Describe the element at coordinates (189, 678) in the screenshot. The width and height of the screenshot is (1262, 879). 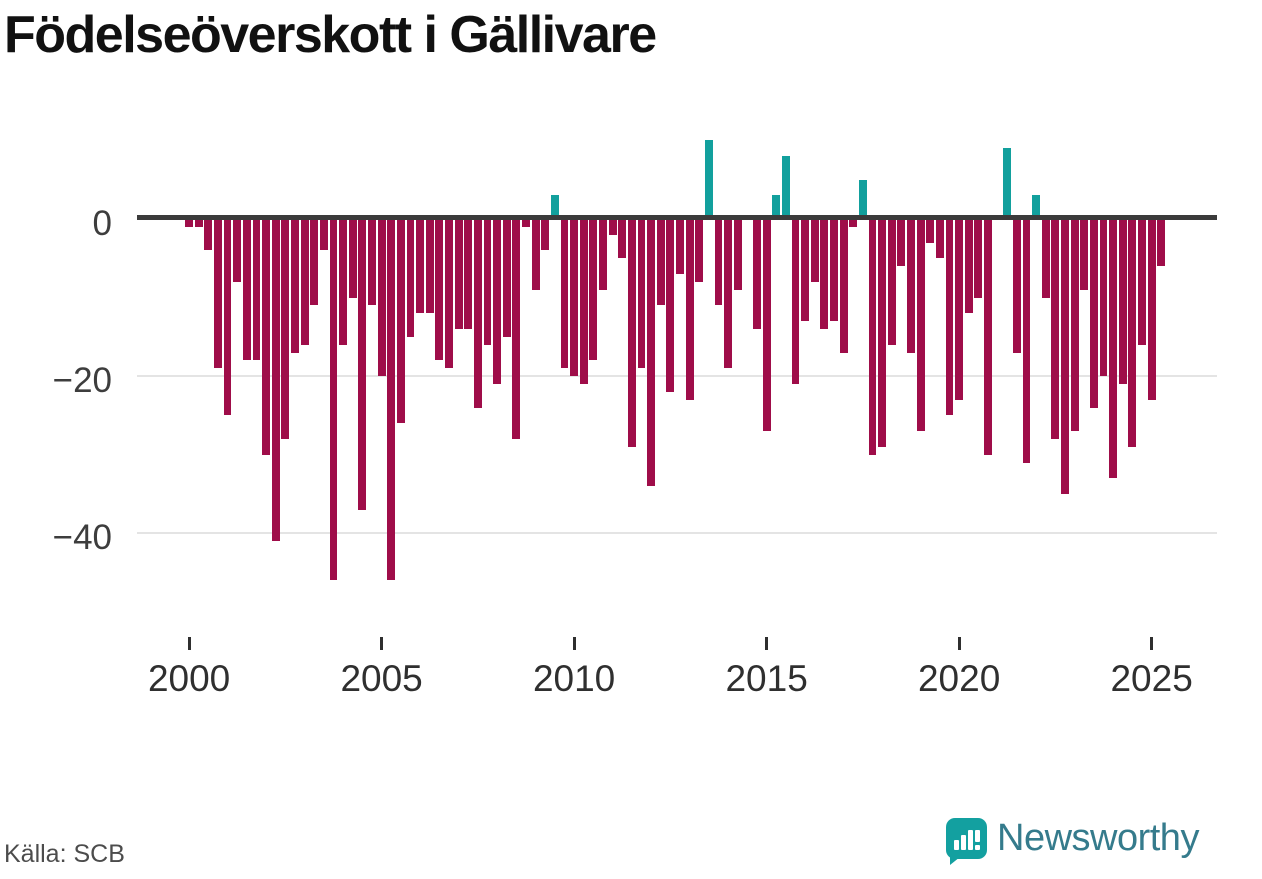
I see `x-axis-label: 2000` at that location.